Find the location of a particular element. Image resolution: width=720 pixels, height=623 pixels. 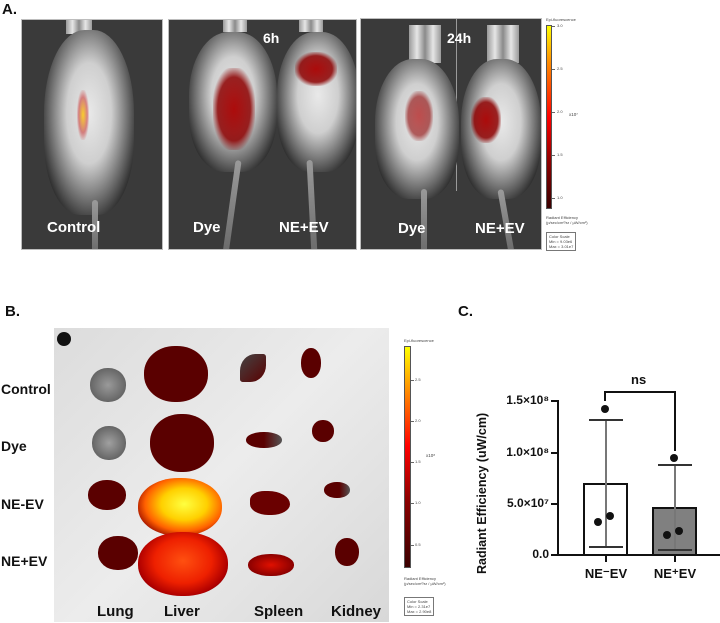

y-axis is located at coordinates (558, 478).